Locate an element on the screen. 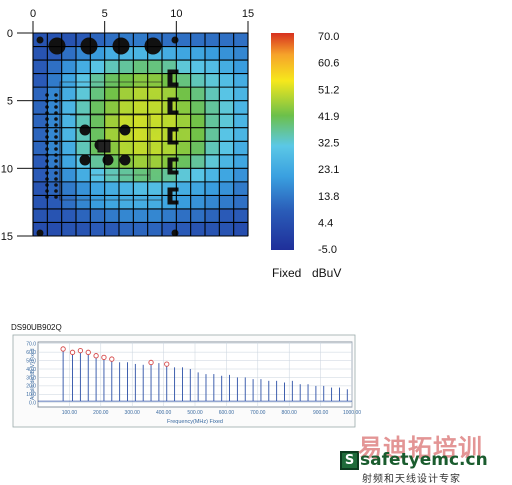 The height and width of the screenshot is (485, 512). watermark-subtitle: 射频和天线设计专家 is located at coordinates (411, 479).